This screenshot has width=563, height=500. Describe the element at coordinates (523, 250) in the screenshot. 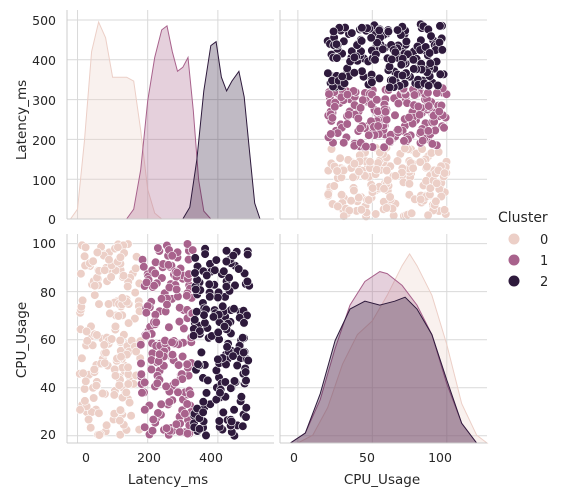

I see `legend: Cluster 0 1 2` at that location.